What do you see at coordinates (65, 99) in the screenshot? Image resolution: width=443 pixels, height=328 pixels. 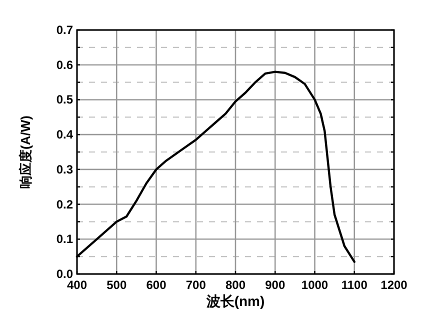 I see `y-tick-label: 0.5` at bounding box center [65, 99].